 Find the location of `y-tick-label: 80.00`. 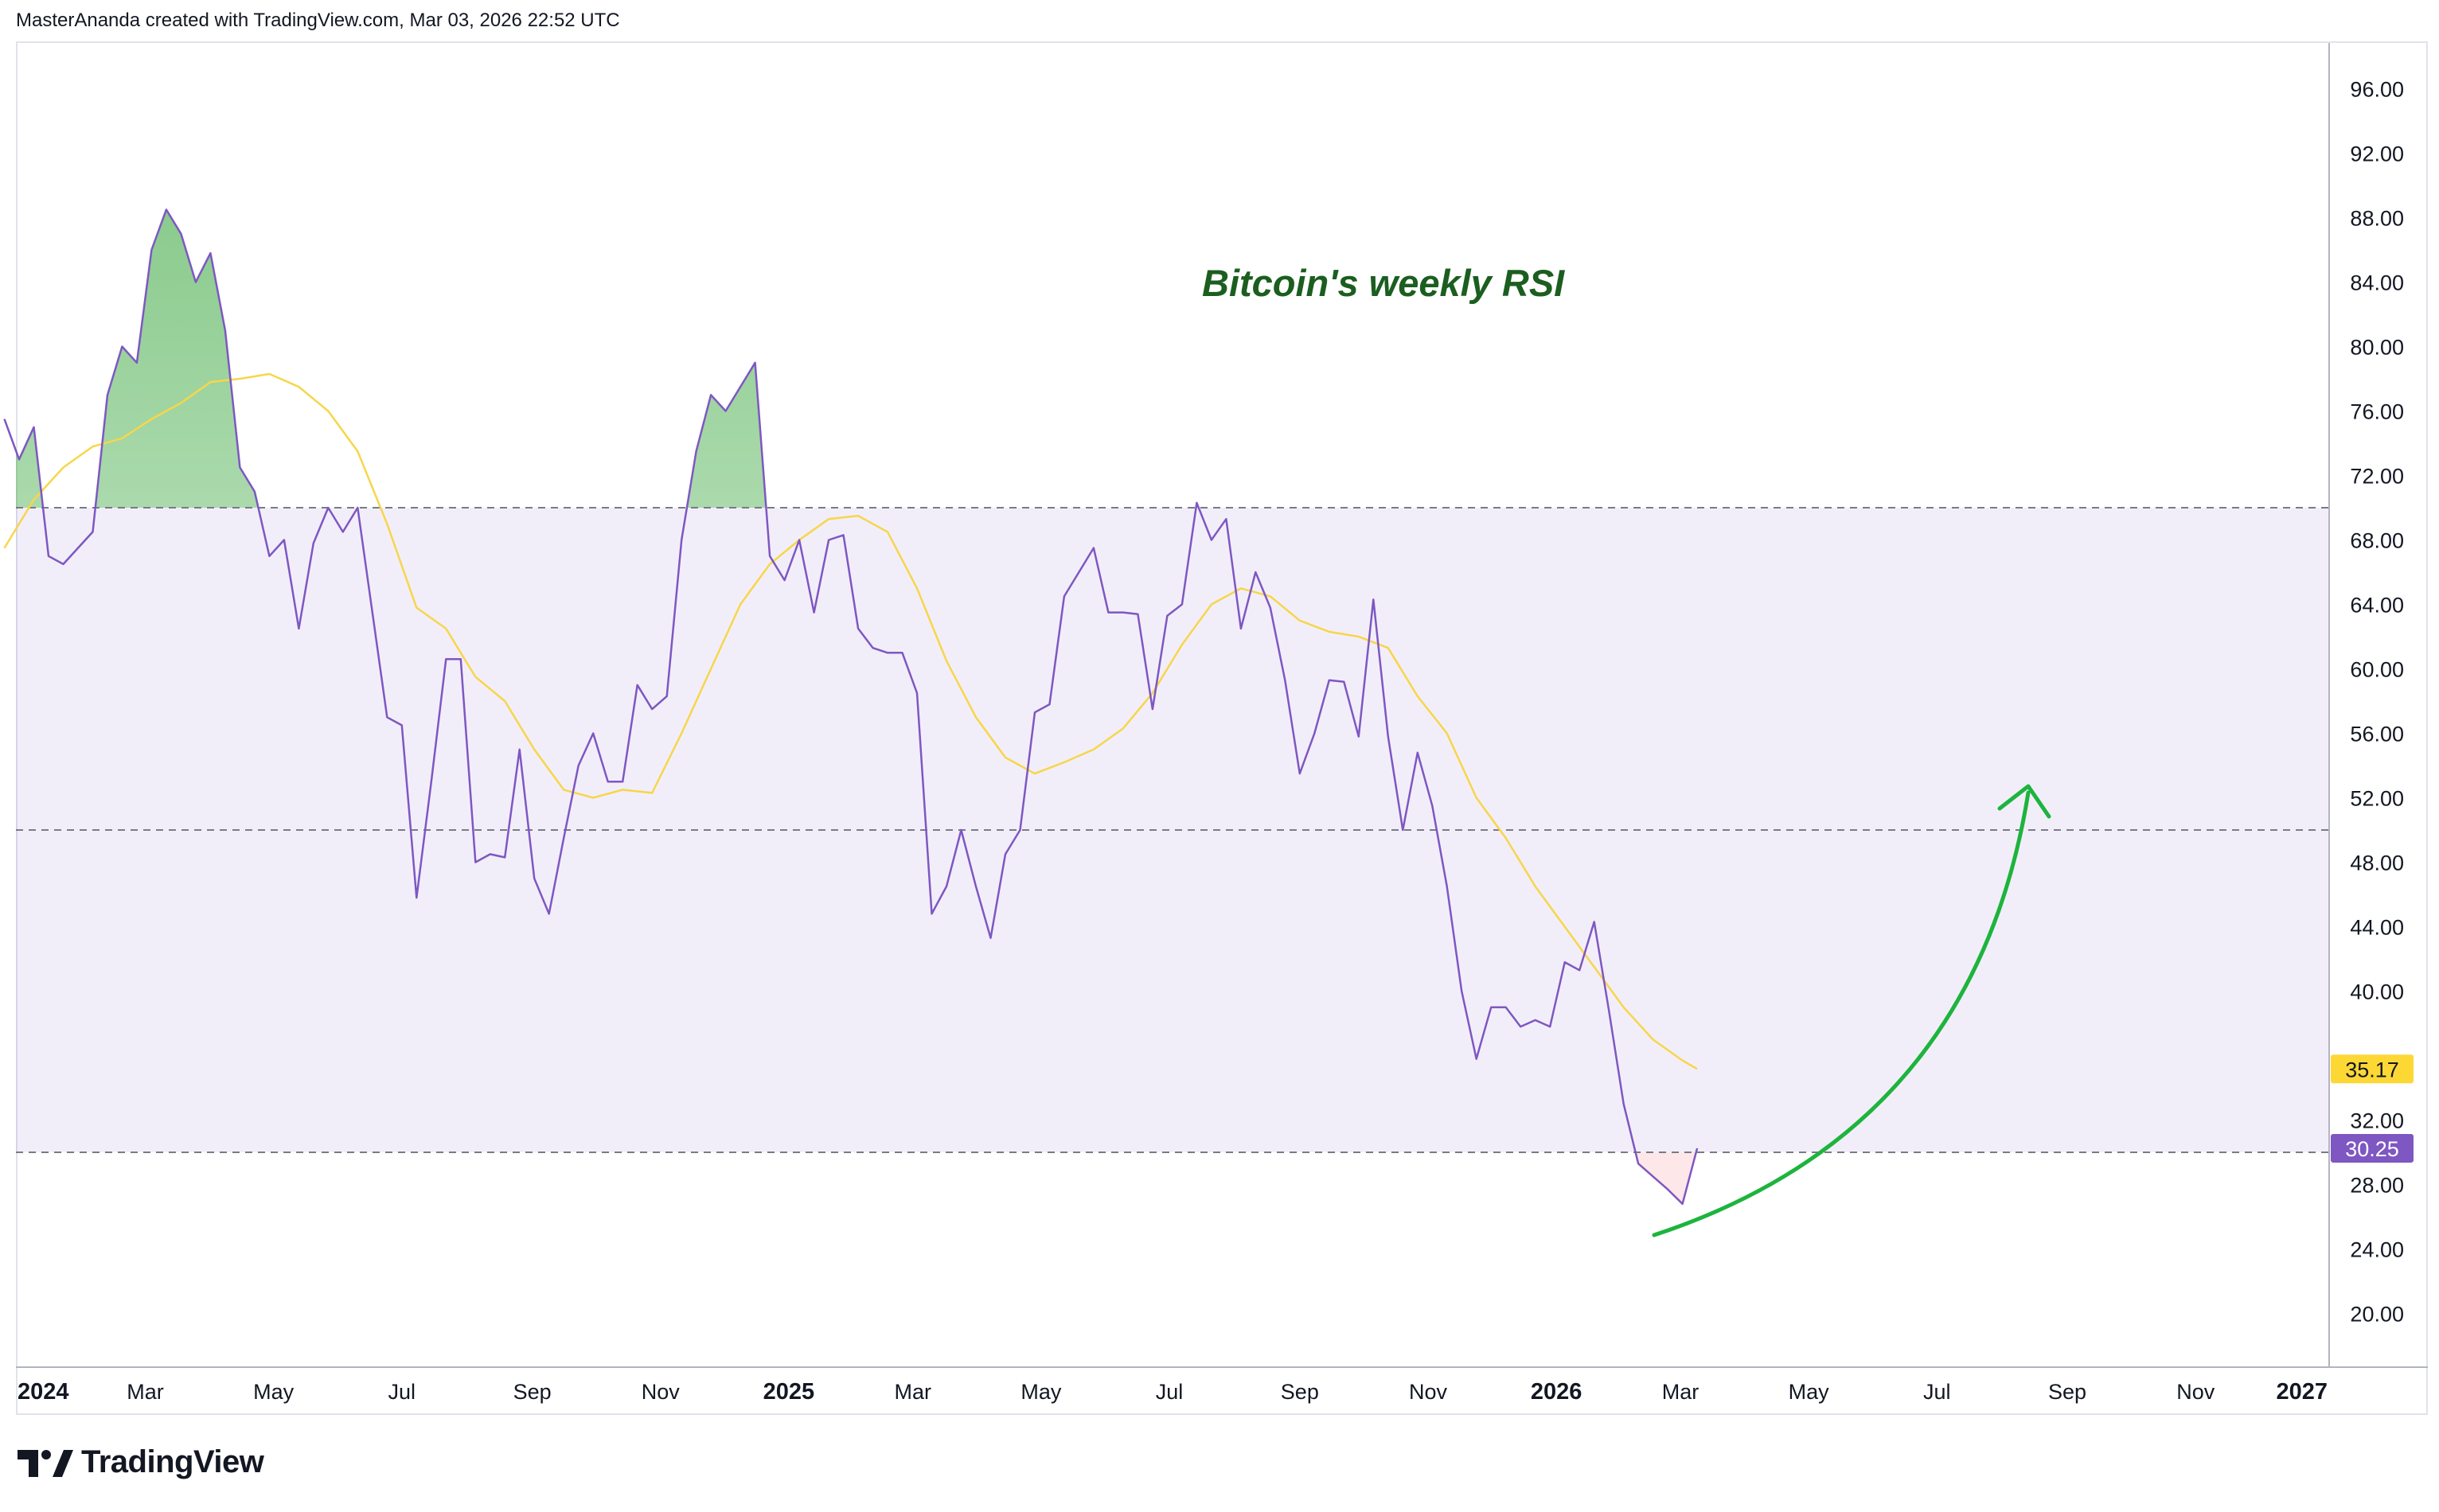

y-tick-label: 80.00 is located at coordinates (2377, 348).